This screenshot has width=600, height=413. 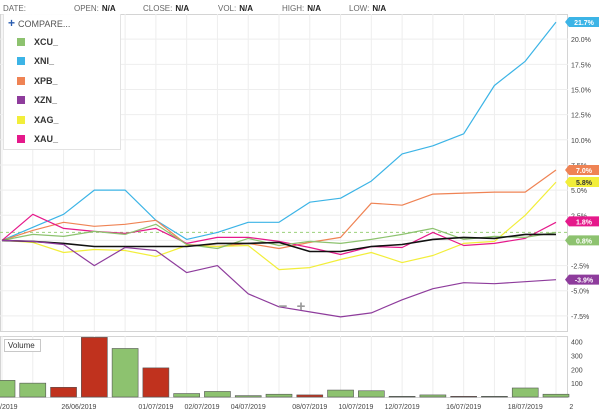 What do you see at coordinates (108, 8) in the screenshot?
I see `open-value: N/A` at bounding box center [108, 8].